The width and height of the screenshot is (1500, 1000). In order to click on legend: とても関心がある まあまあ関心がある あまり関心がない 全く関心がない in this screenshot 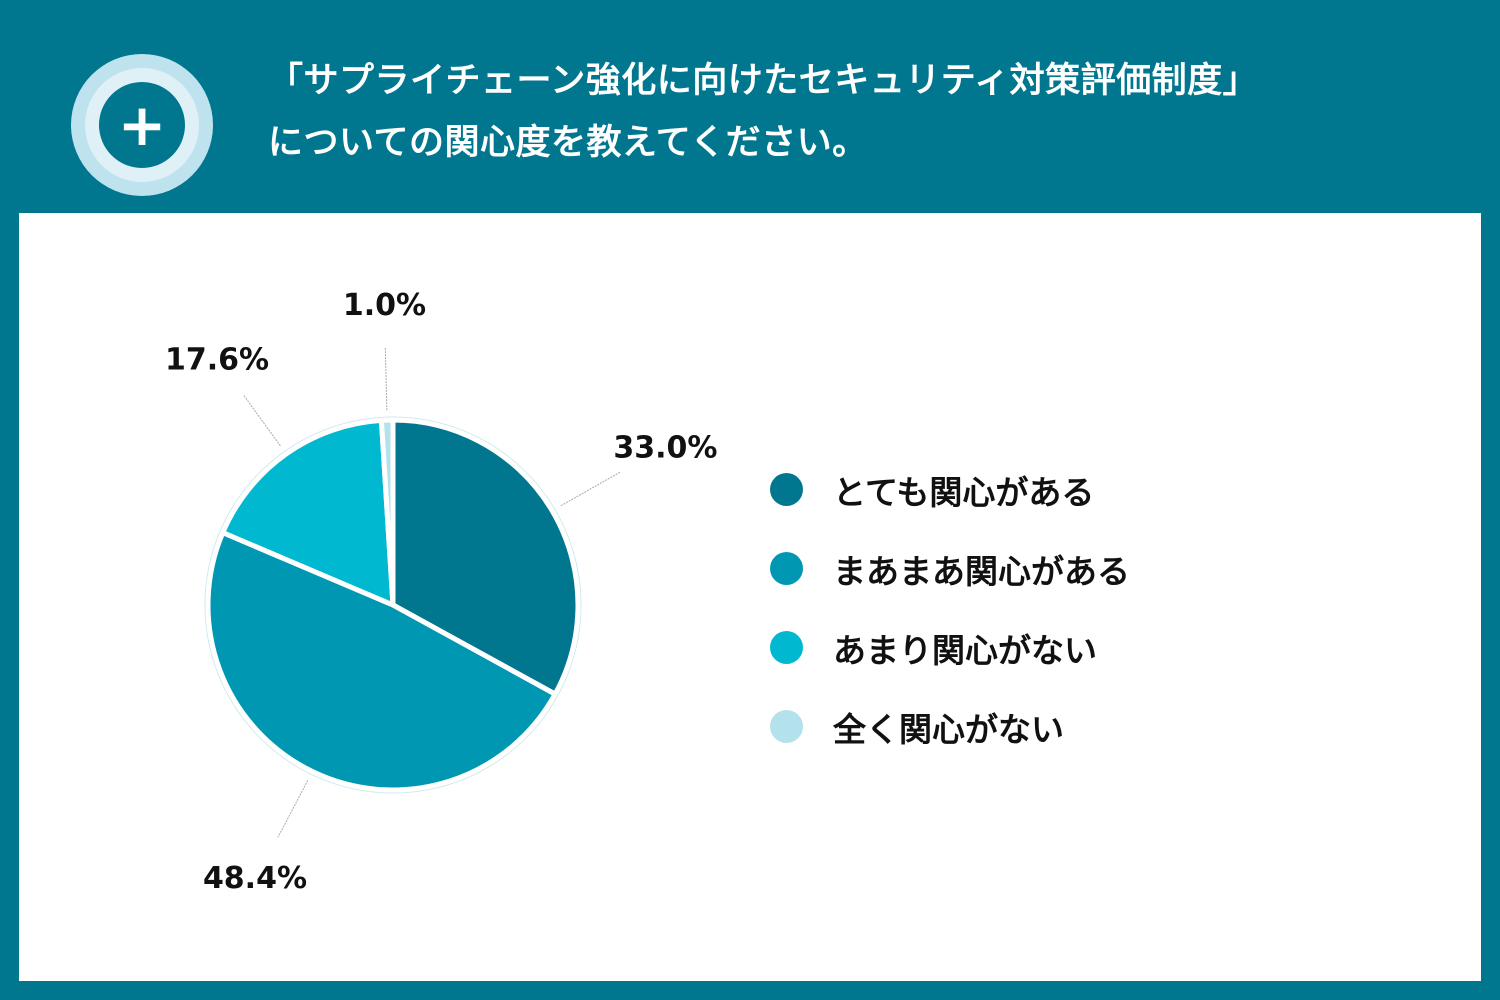, I will do `click(950, 608)`.